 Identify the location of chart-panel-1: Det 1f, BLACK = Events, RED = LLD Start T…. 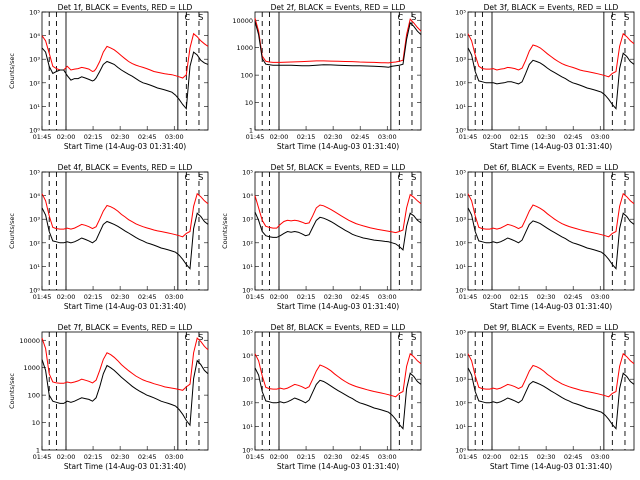
(108, 77).